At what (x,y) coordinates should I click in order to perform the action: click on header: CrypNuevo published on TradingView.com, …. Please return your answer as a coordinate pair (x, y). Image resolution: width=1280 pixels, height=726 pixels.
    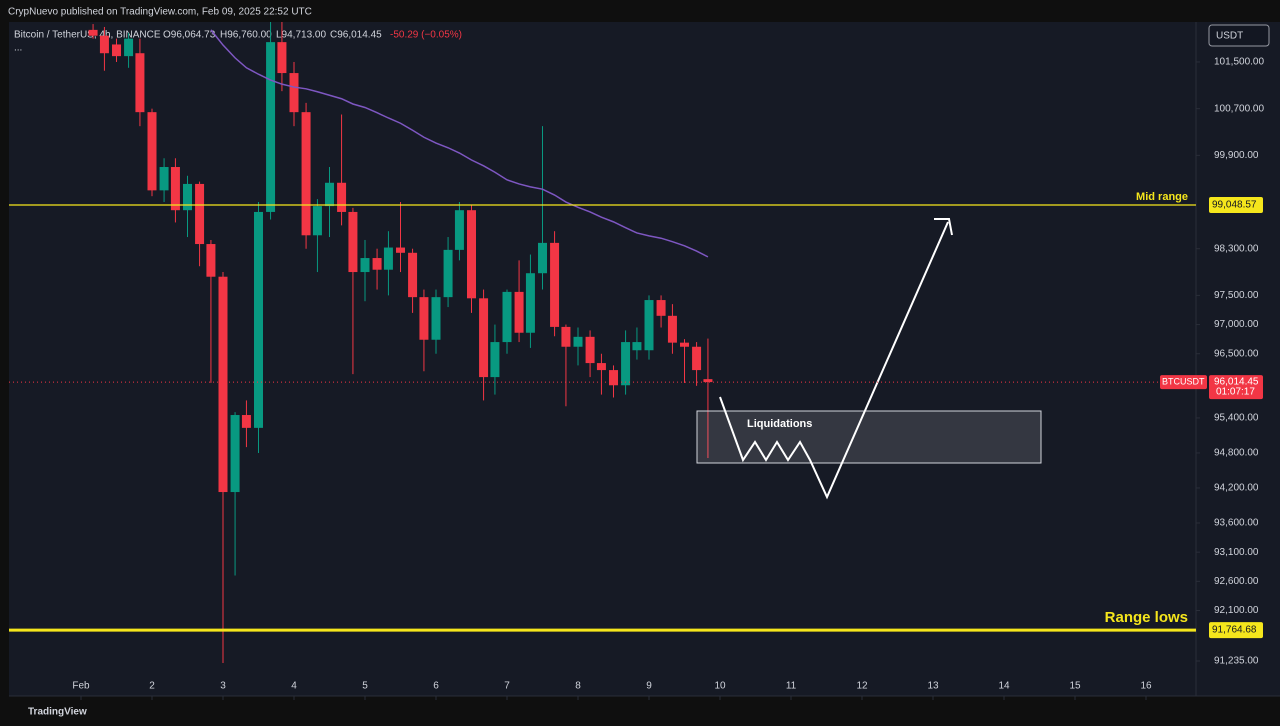
    Looking at the image, I should click on (160, 12).